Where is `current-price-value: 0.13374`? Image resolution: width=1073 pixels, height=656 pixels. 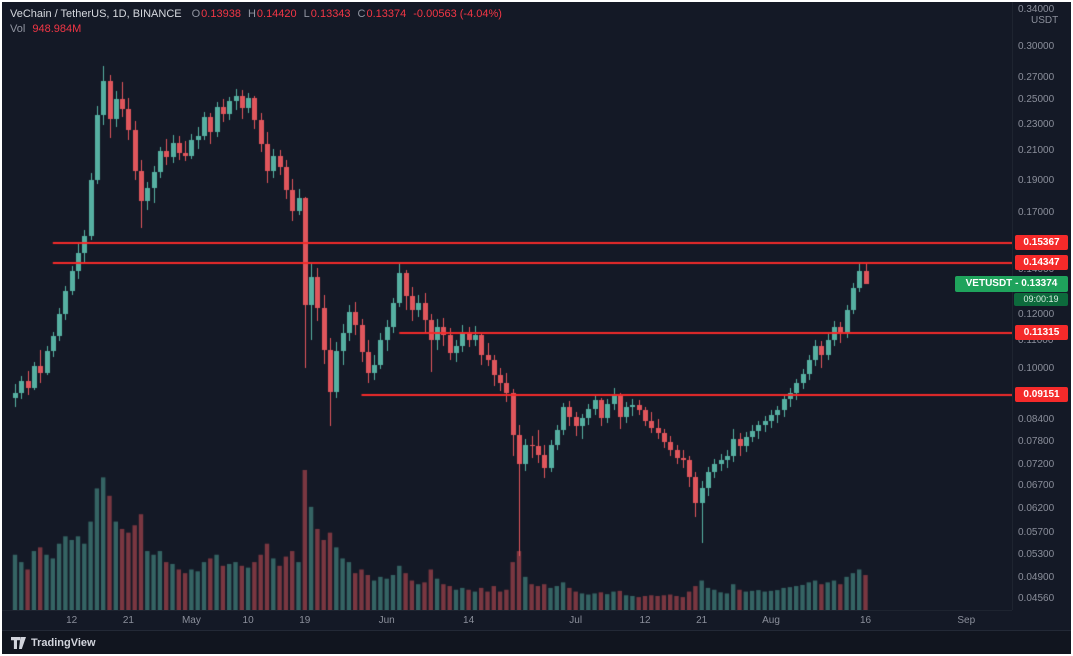
current-price-value: 0.13374 is located at coordinates (1039, 283).